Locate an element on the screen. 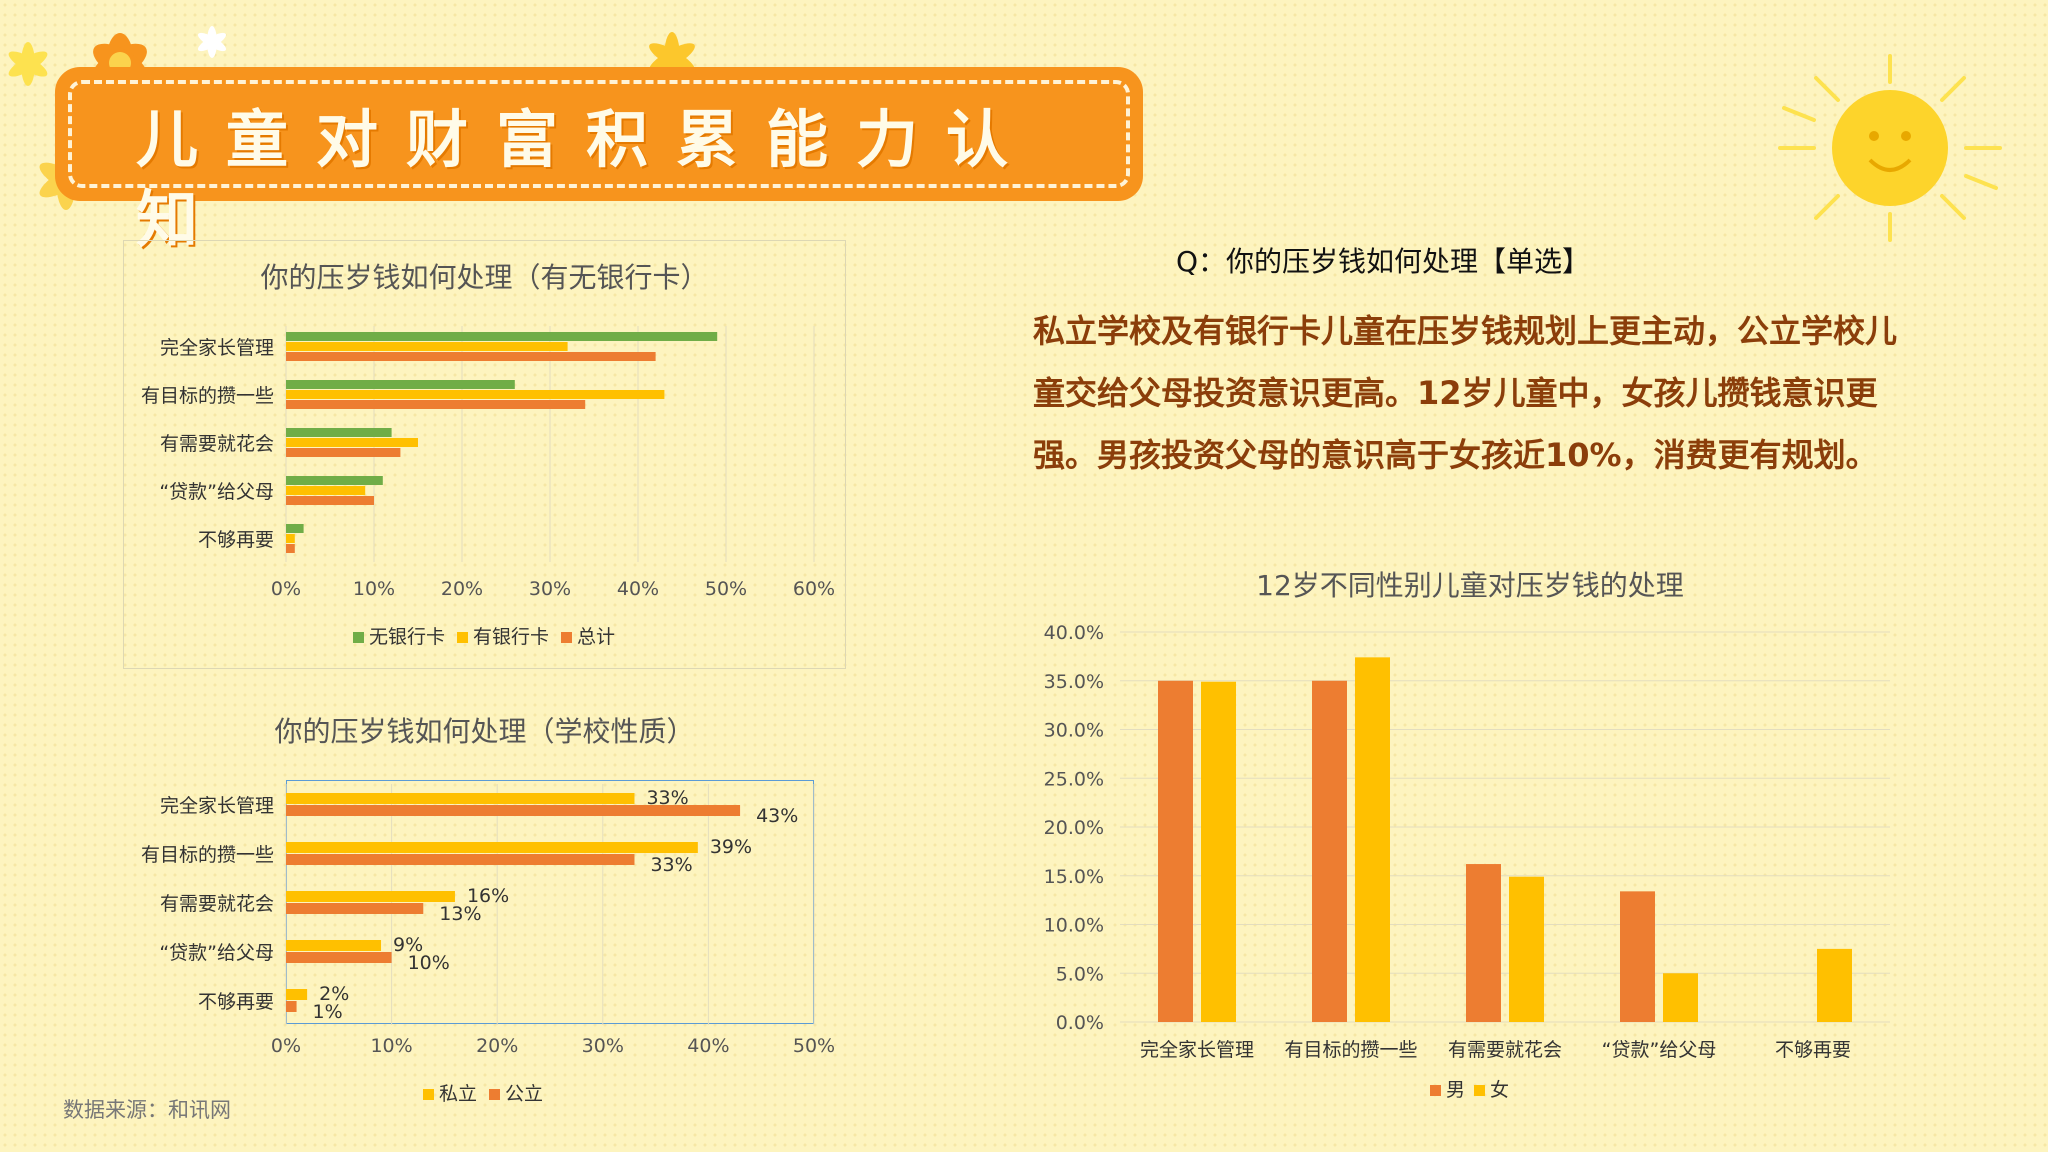 The width and height of the screenshot is (2048, 1152). page-title: 儿童对财富积累能力认知 is located at coordinates (586, 179).